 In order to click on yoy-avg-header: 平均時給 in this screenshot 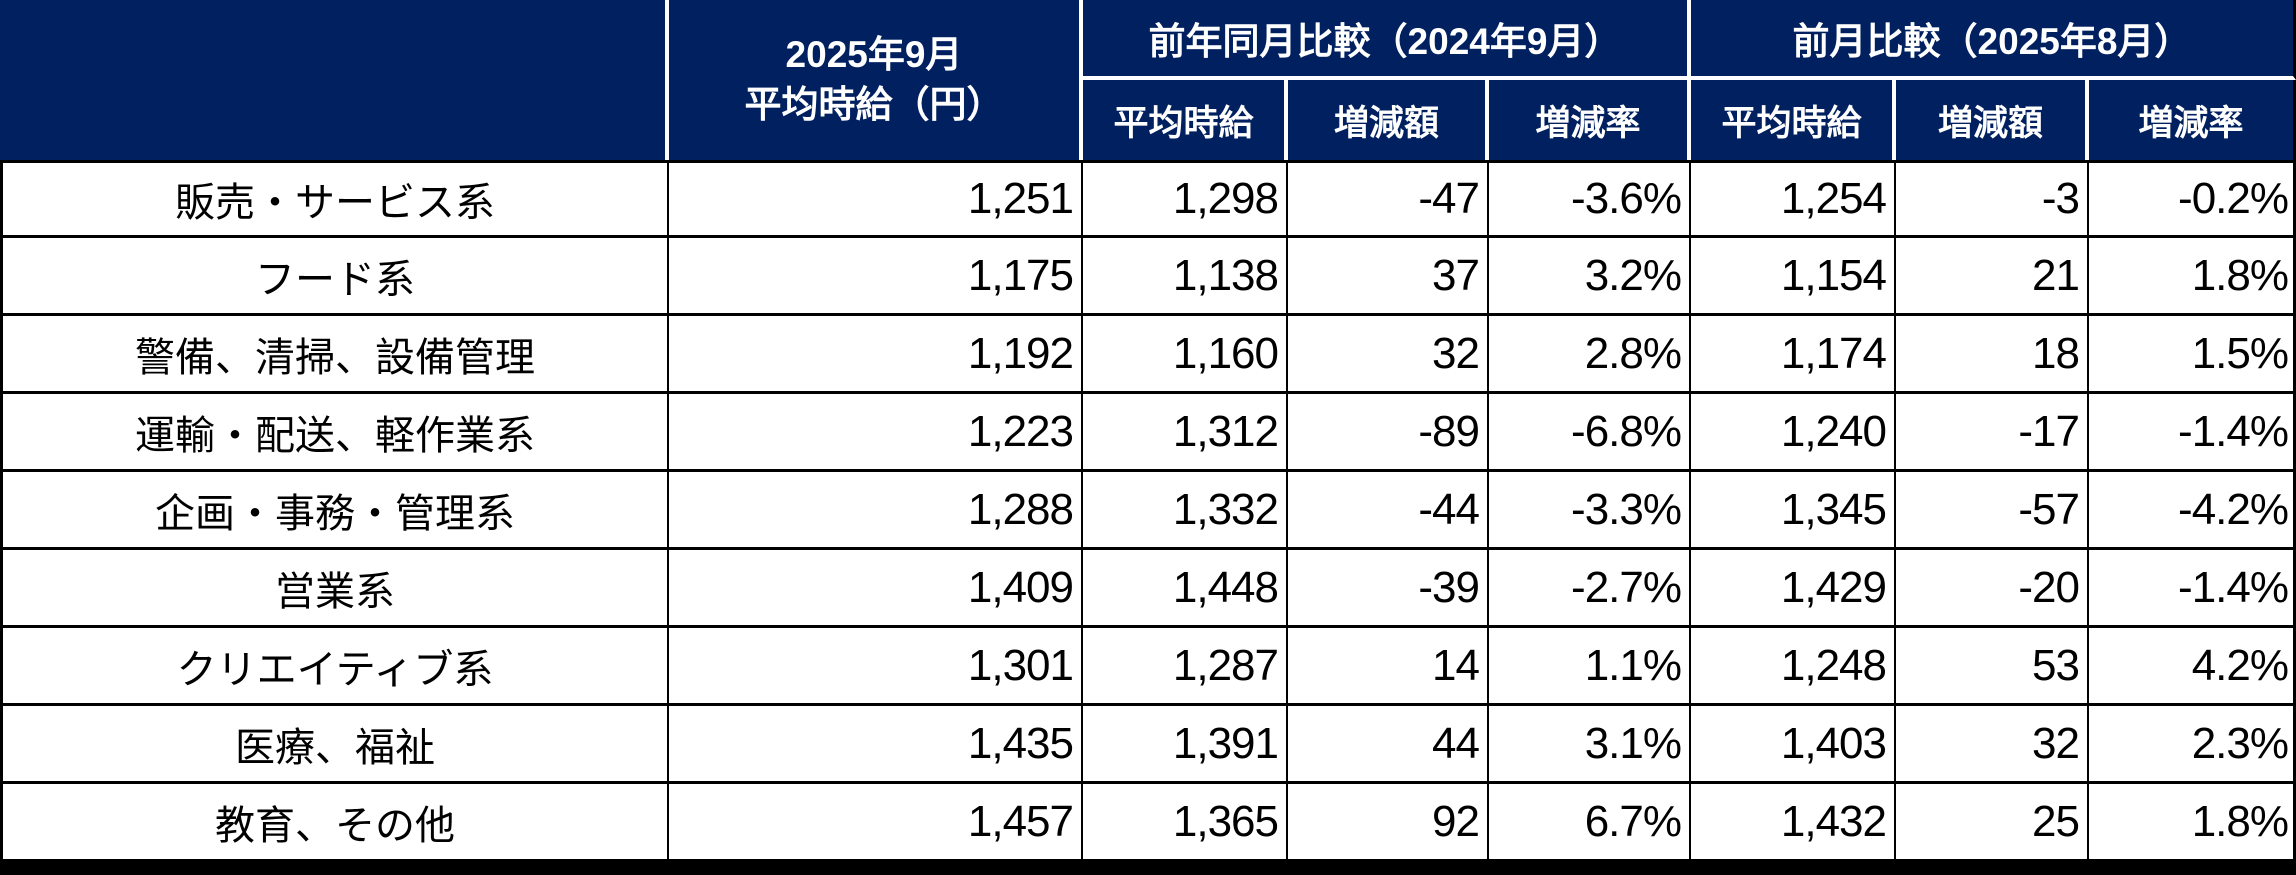, I will do `click(1185, 120)`.